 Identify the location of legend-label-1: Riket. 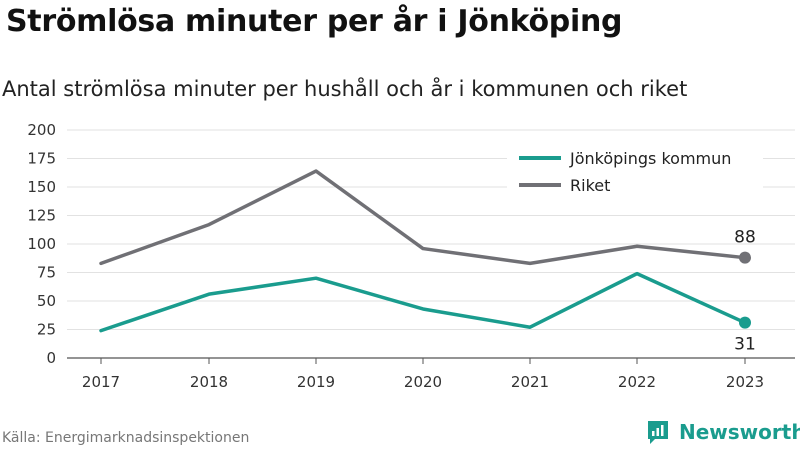
(590, 185).